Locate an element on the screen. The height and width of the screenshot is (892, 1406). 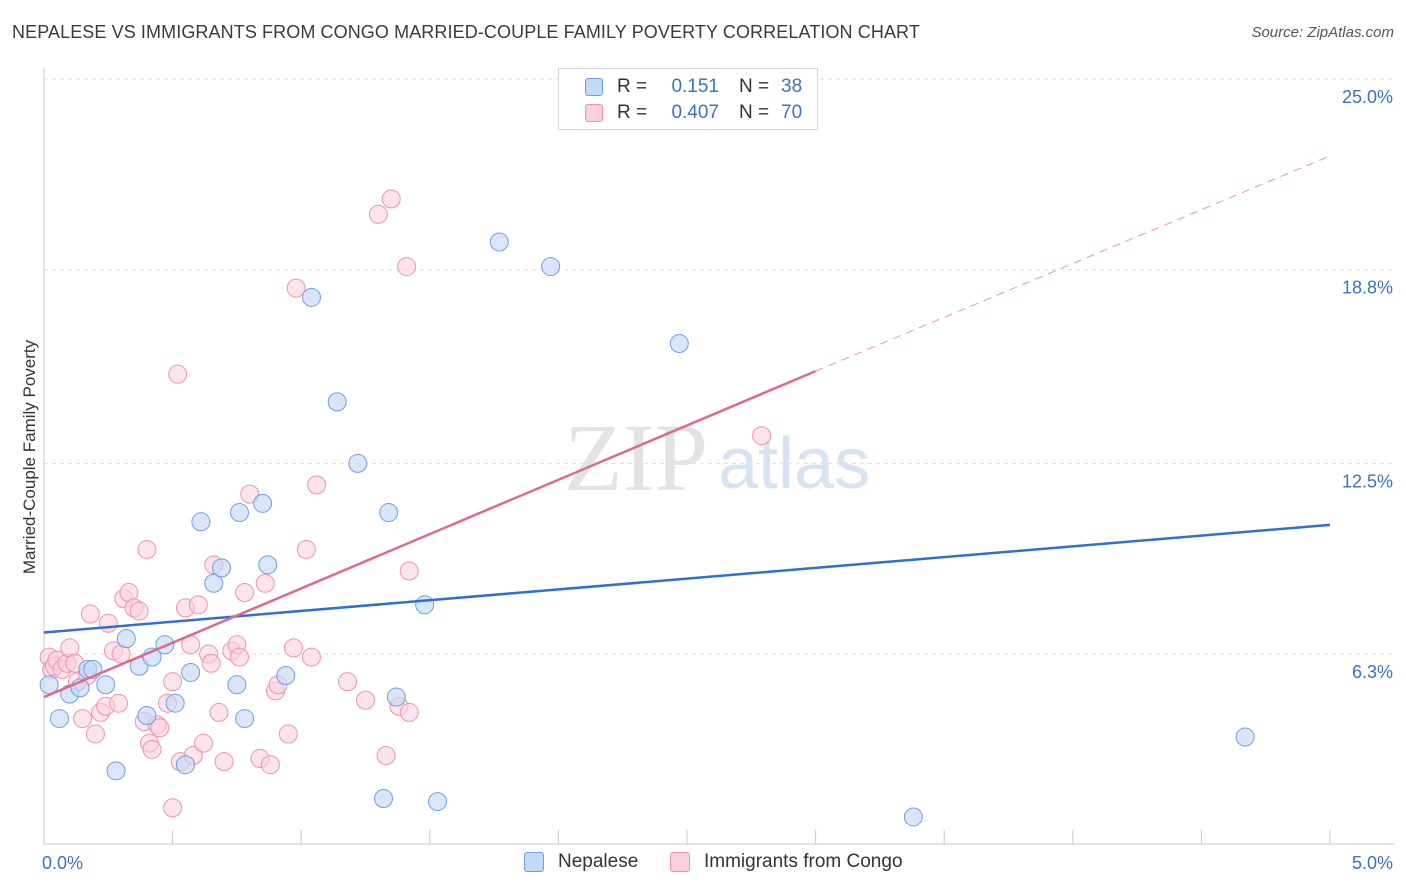
y-tick-label-2: 18.8% is located at coordinates (1367, 288).